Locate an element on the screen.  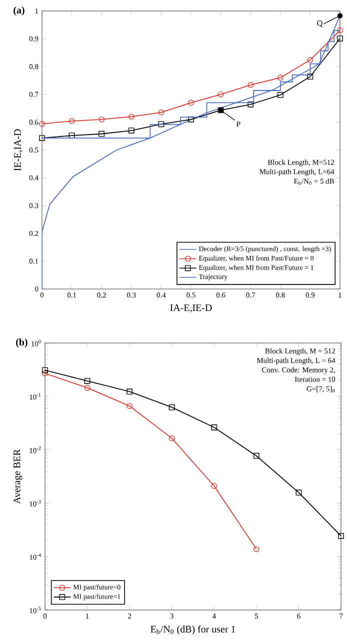
y-axis-title: IE-E,IA-D is located at coordinates (18, 150).